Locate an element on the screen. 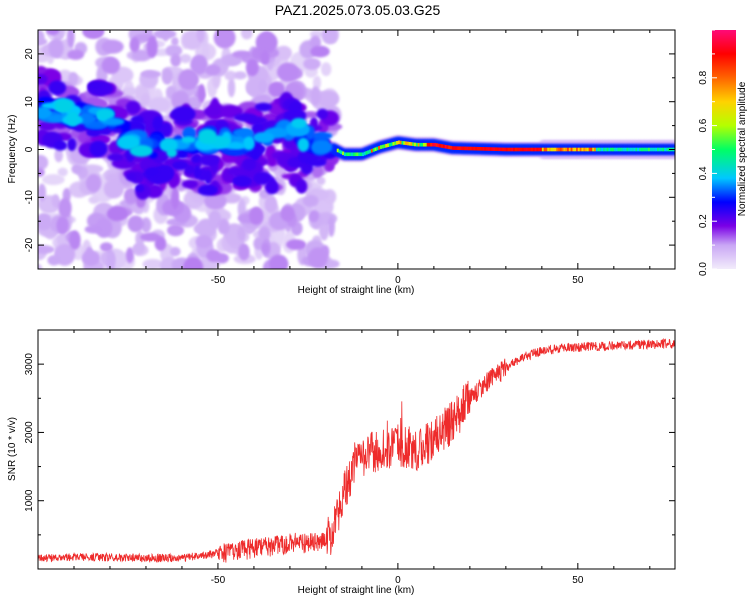  spectrogram-x-tick-label: 0 is located at coordinates (398, 280).